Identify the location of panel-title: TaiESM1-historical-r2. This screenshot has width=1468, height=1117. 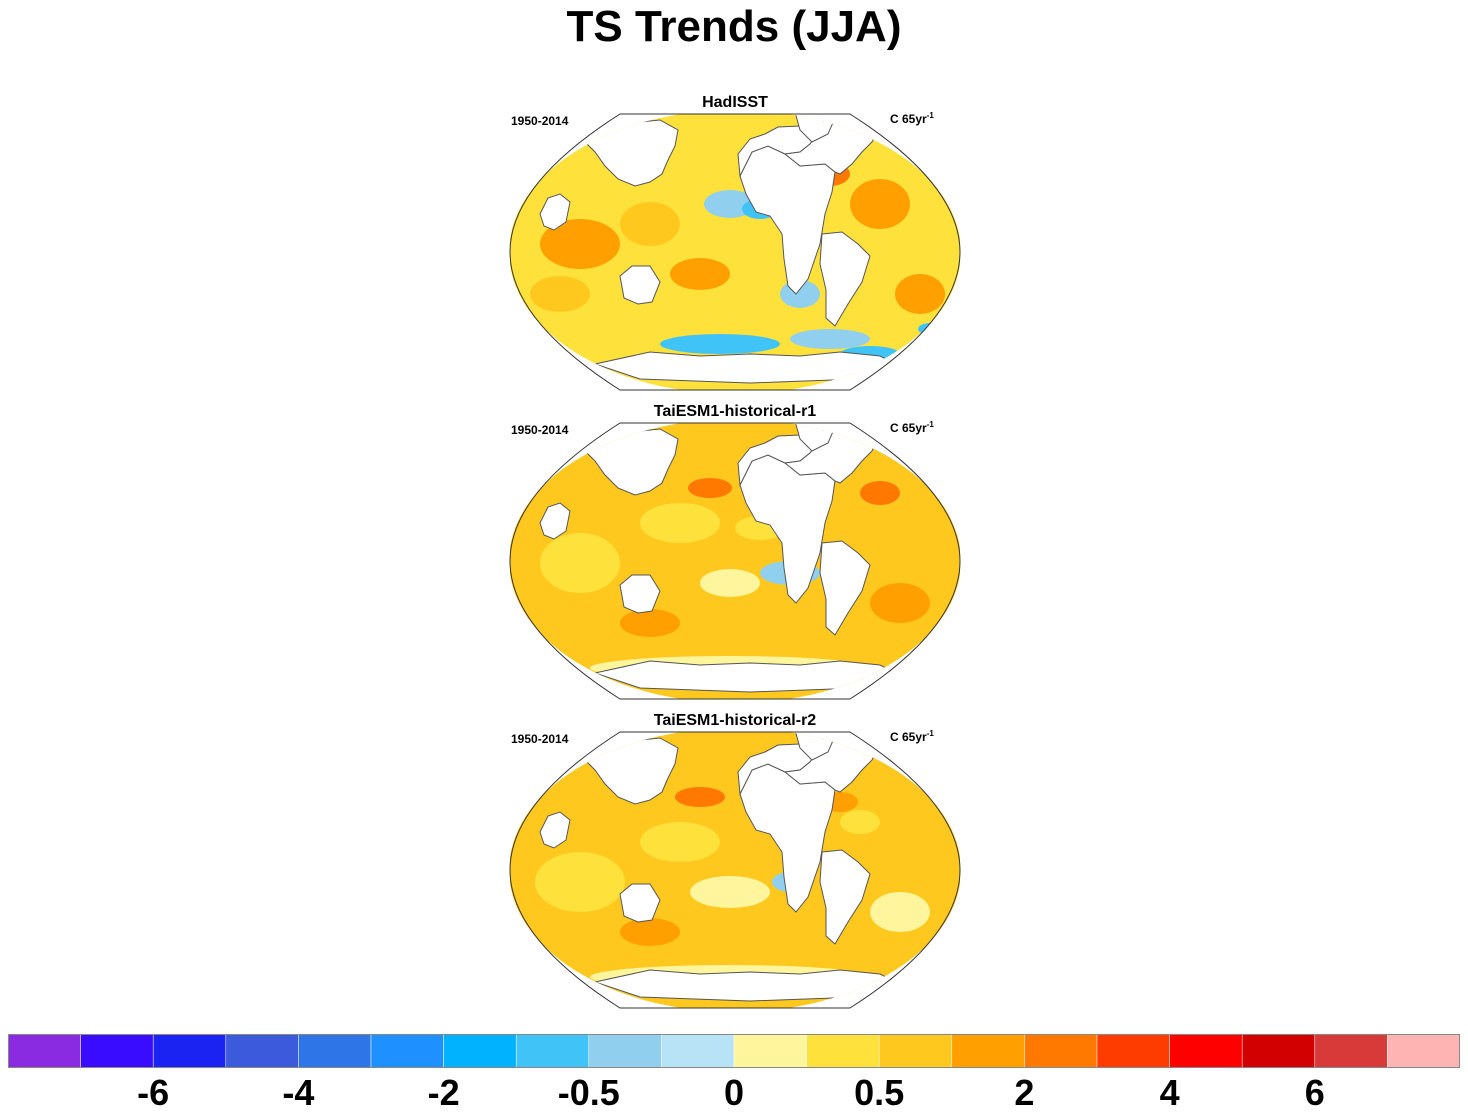
(735, 720).